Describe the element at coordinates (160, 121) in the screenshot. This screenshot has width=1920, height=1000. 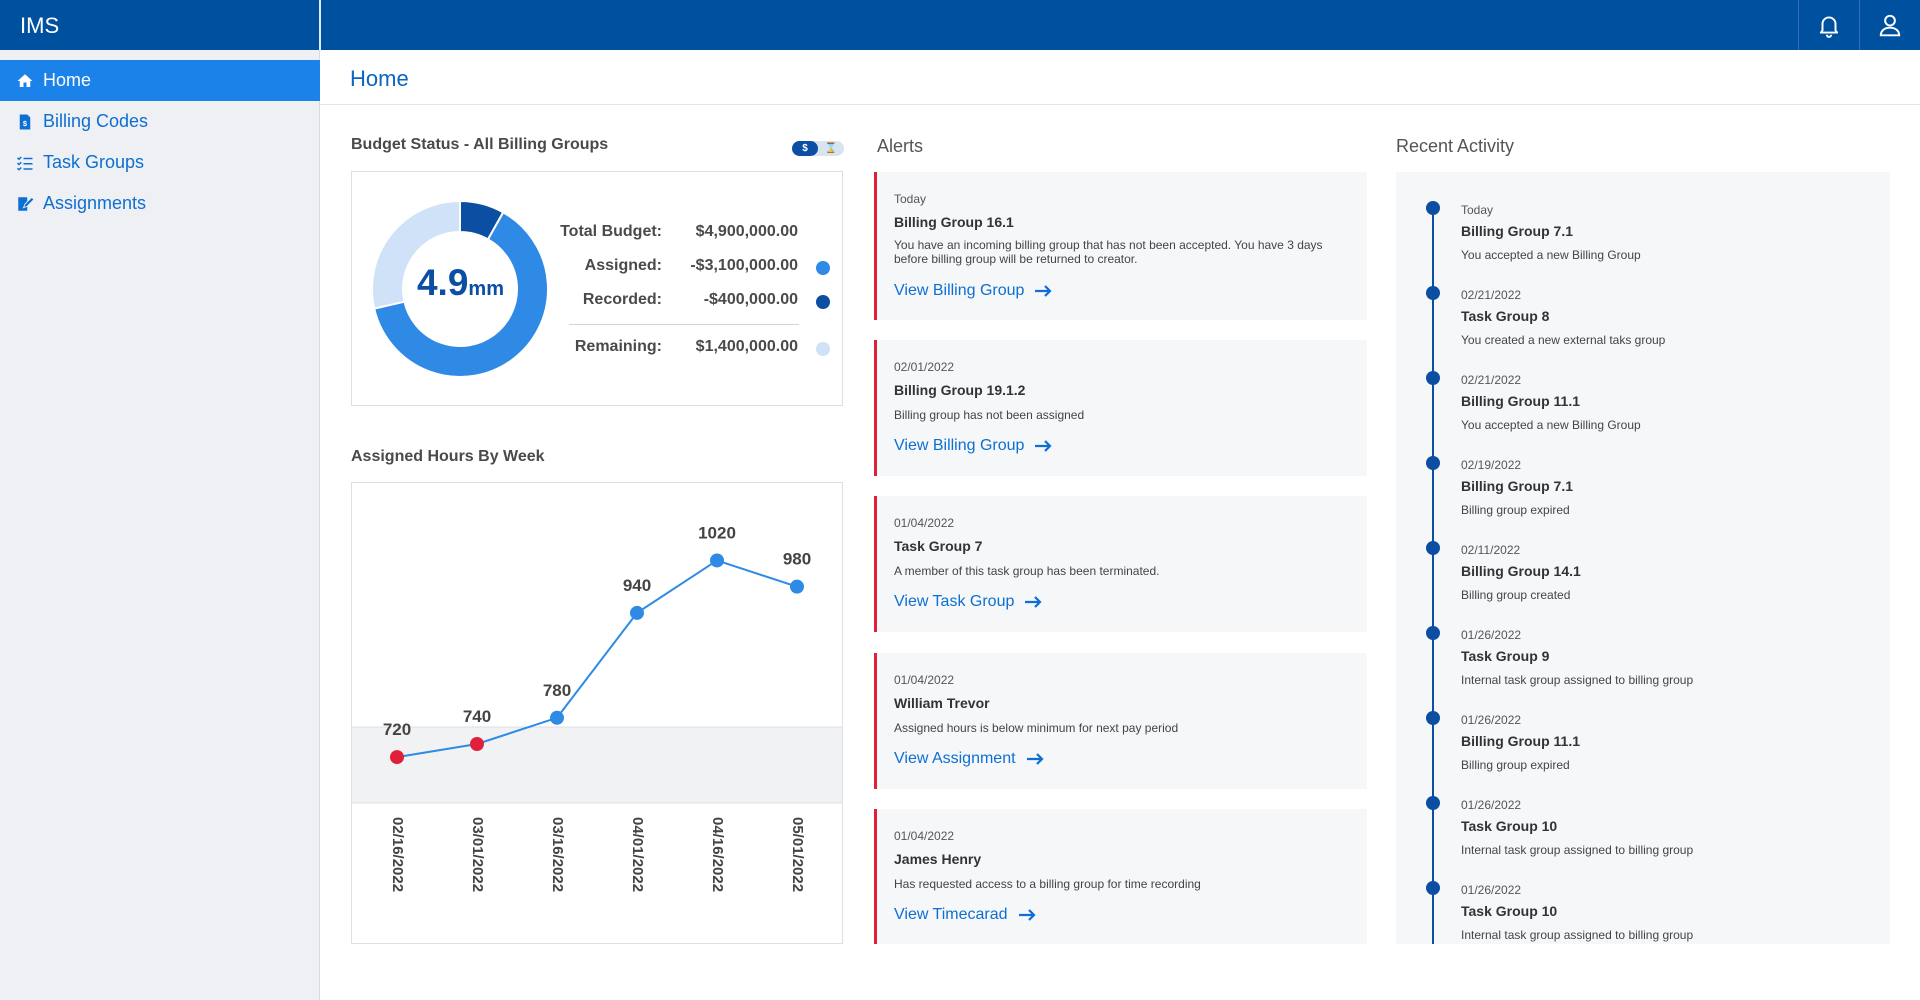
I see `sidebar-item-billing-codes: $ Billing Codes` at that location.